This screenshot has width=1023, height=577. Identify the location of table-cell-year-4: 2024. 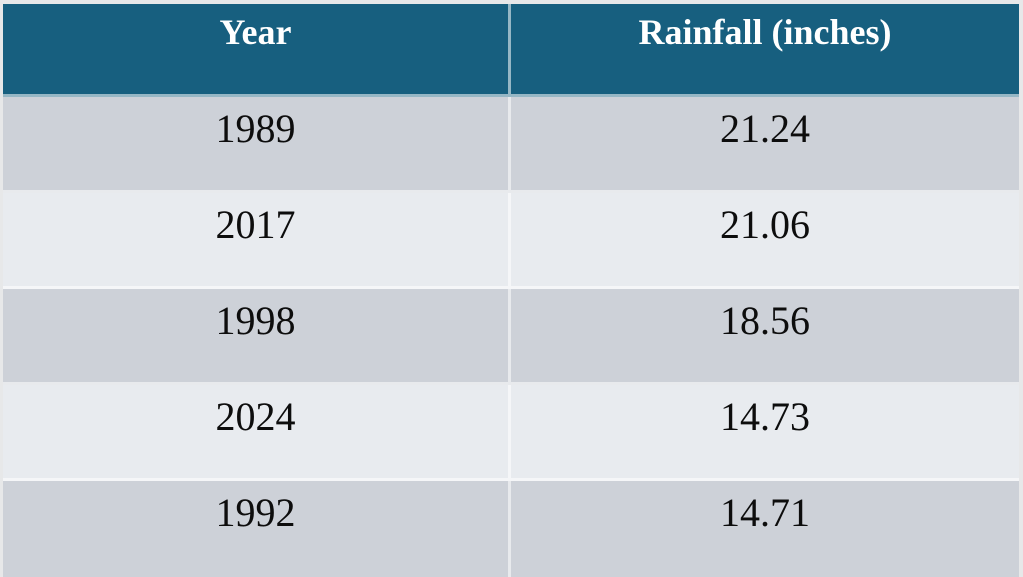
(257, 433).